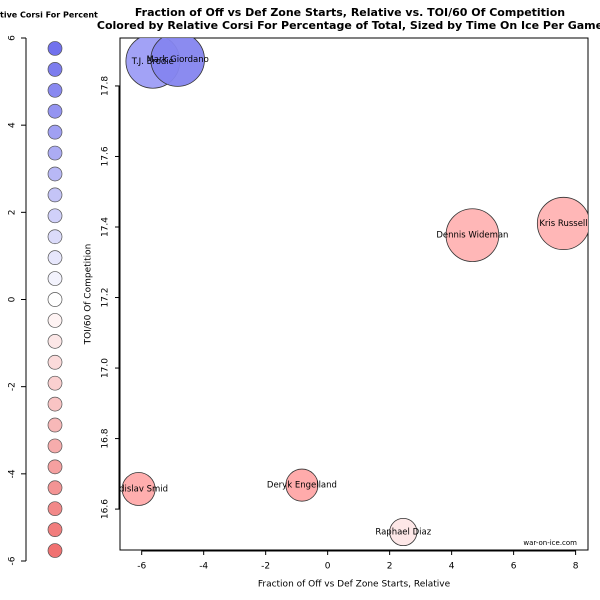 The height and width of the screenshot is (600, 600). Describe the element at coordinates (576, 567) in the screenshot. I see `x-tick-label: 8` at that location.